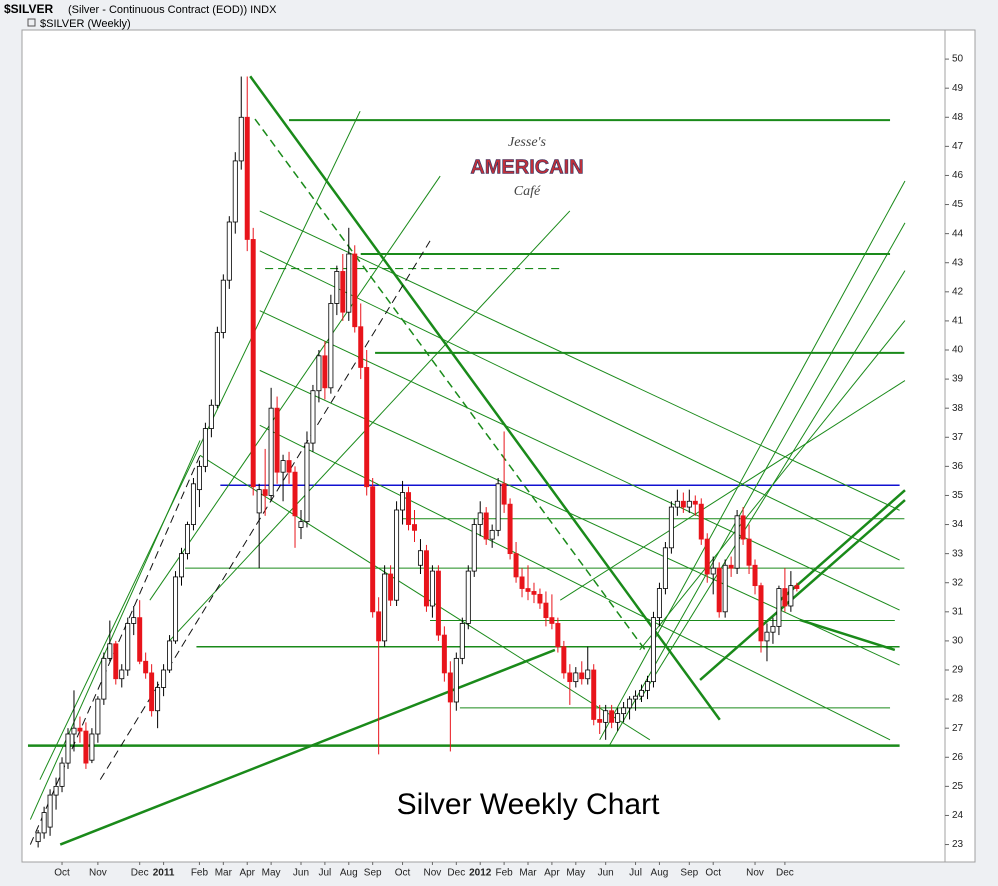 The height and width of the screenshot is (886, 998). I want to click on y-tick-label: 50, so click(958, 59).